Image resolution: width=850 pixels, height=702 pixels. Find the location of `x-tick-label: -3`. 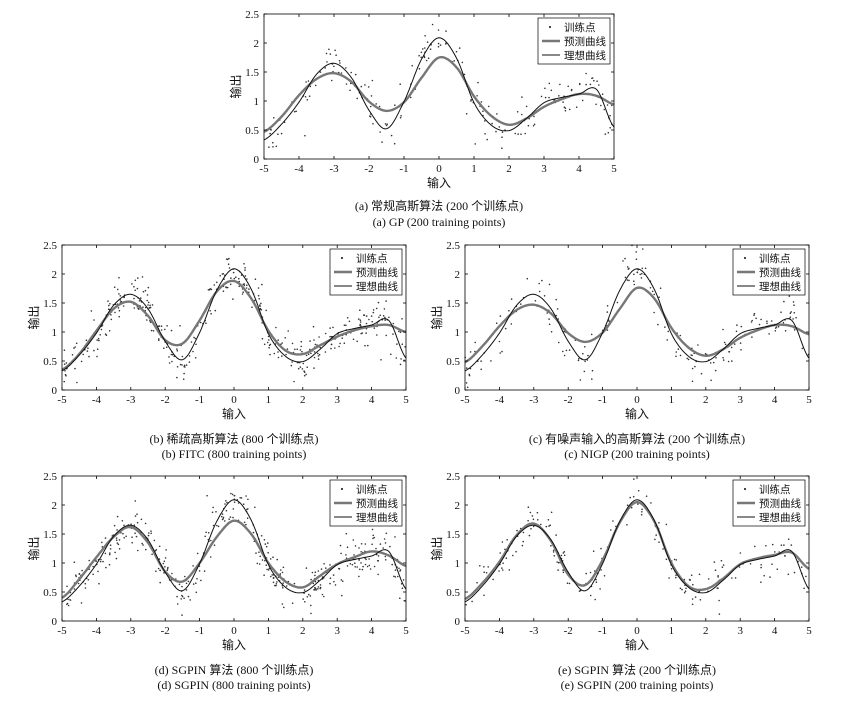

x-tick-label: -3 is located at coordinates (334, 169).